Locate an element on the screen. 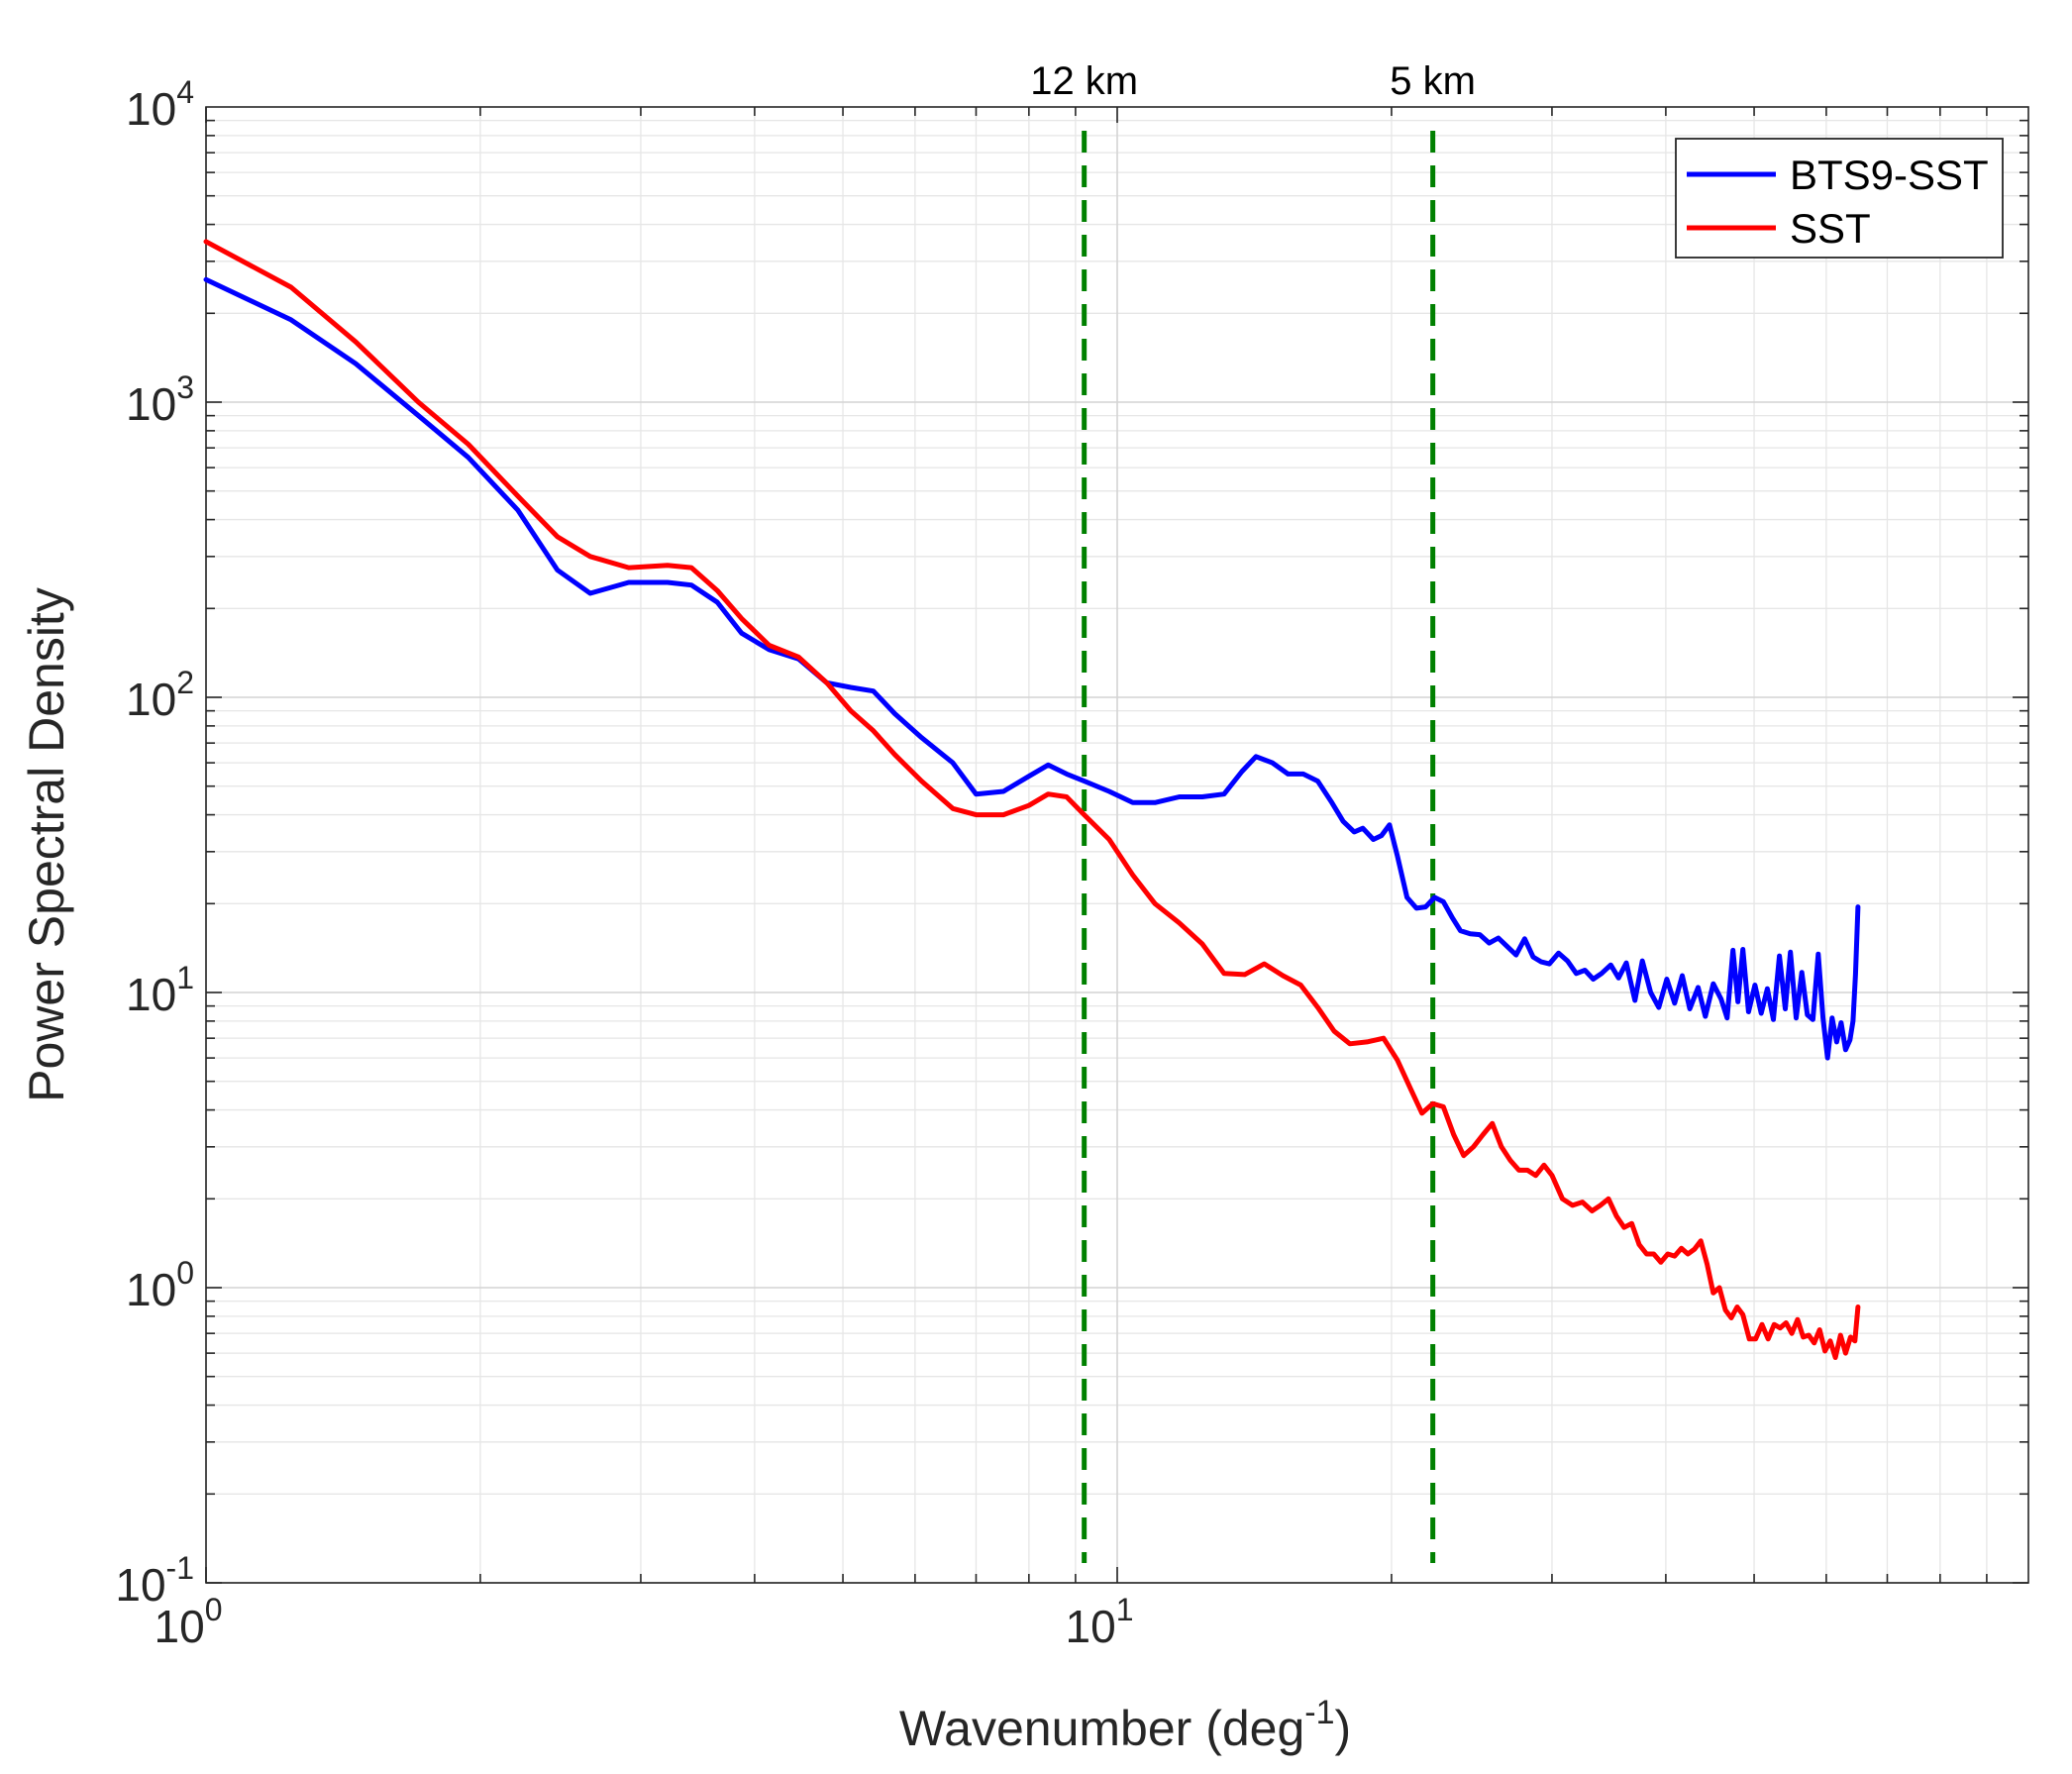 The height and width of the screenshot is (1774, 2072). y-tick-label: 10⁰ is located at coordinates (160, 1285).